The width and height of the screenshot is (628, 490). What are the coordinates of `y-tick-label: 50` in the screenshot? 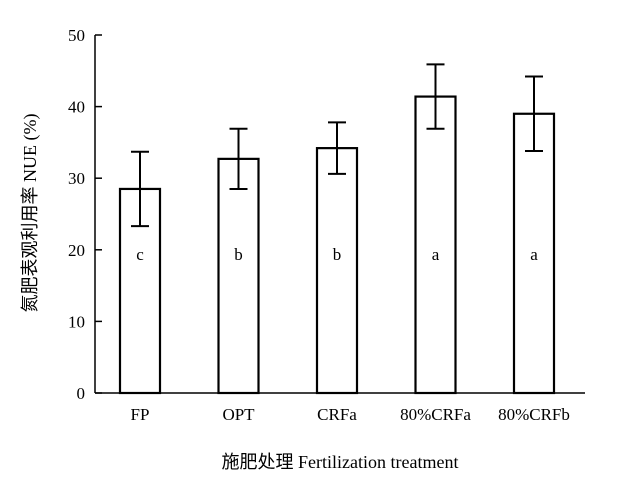 It's located at (76, 35).